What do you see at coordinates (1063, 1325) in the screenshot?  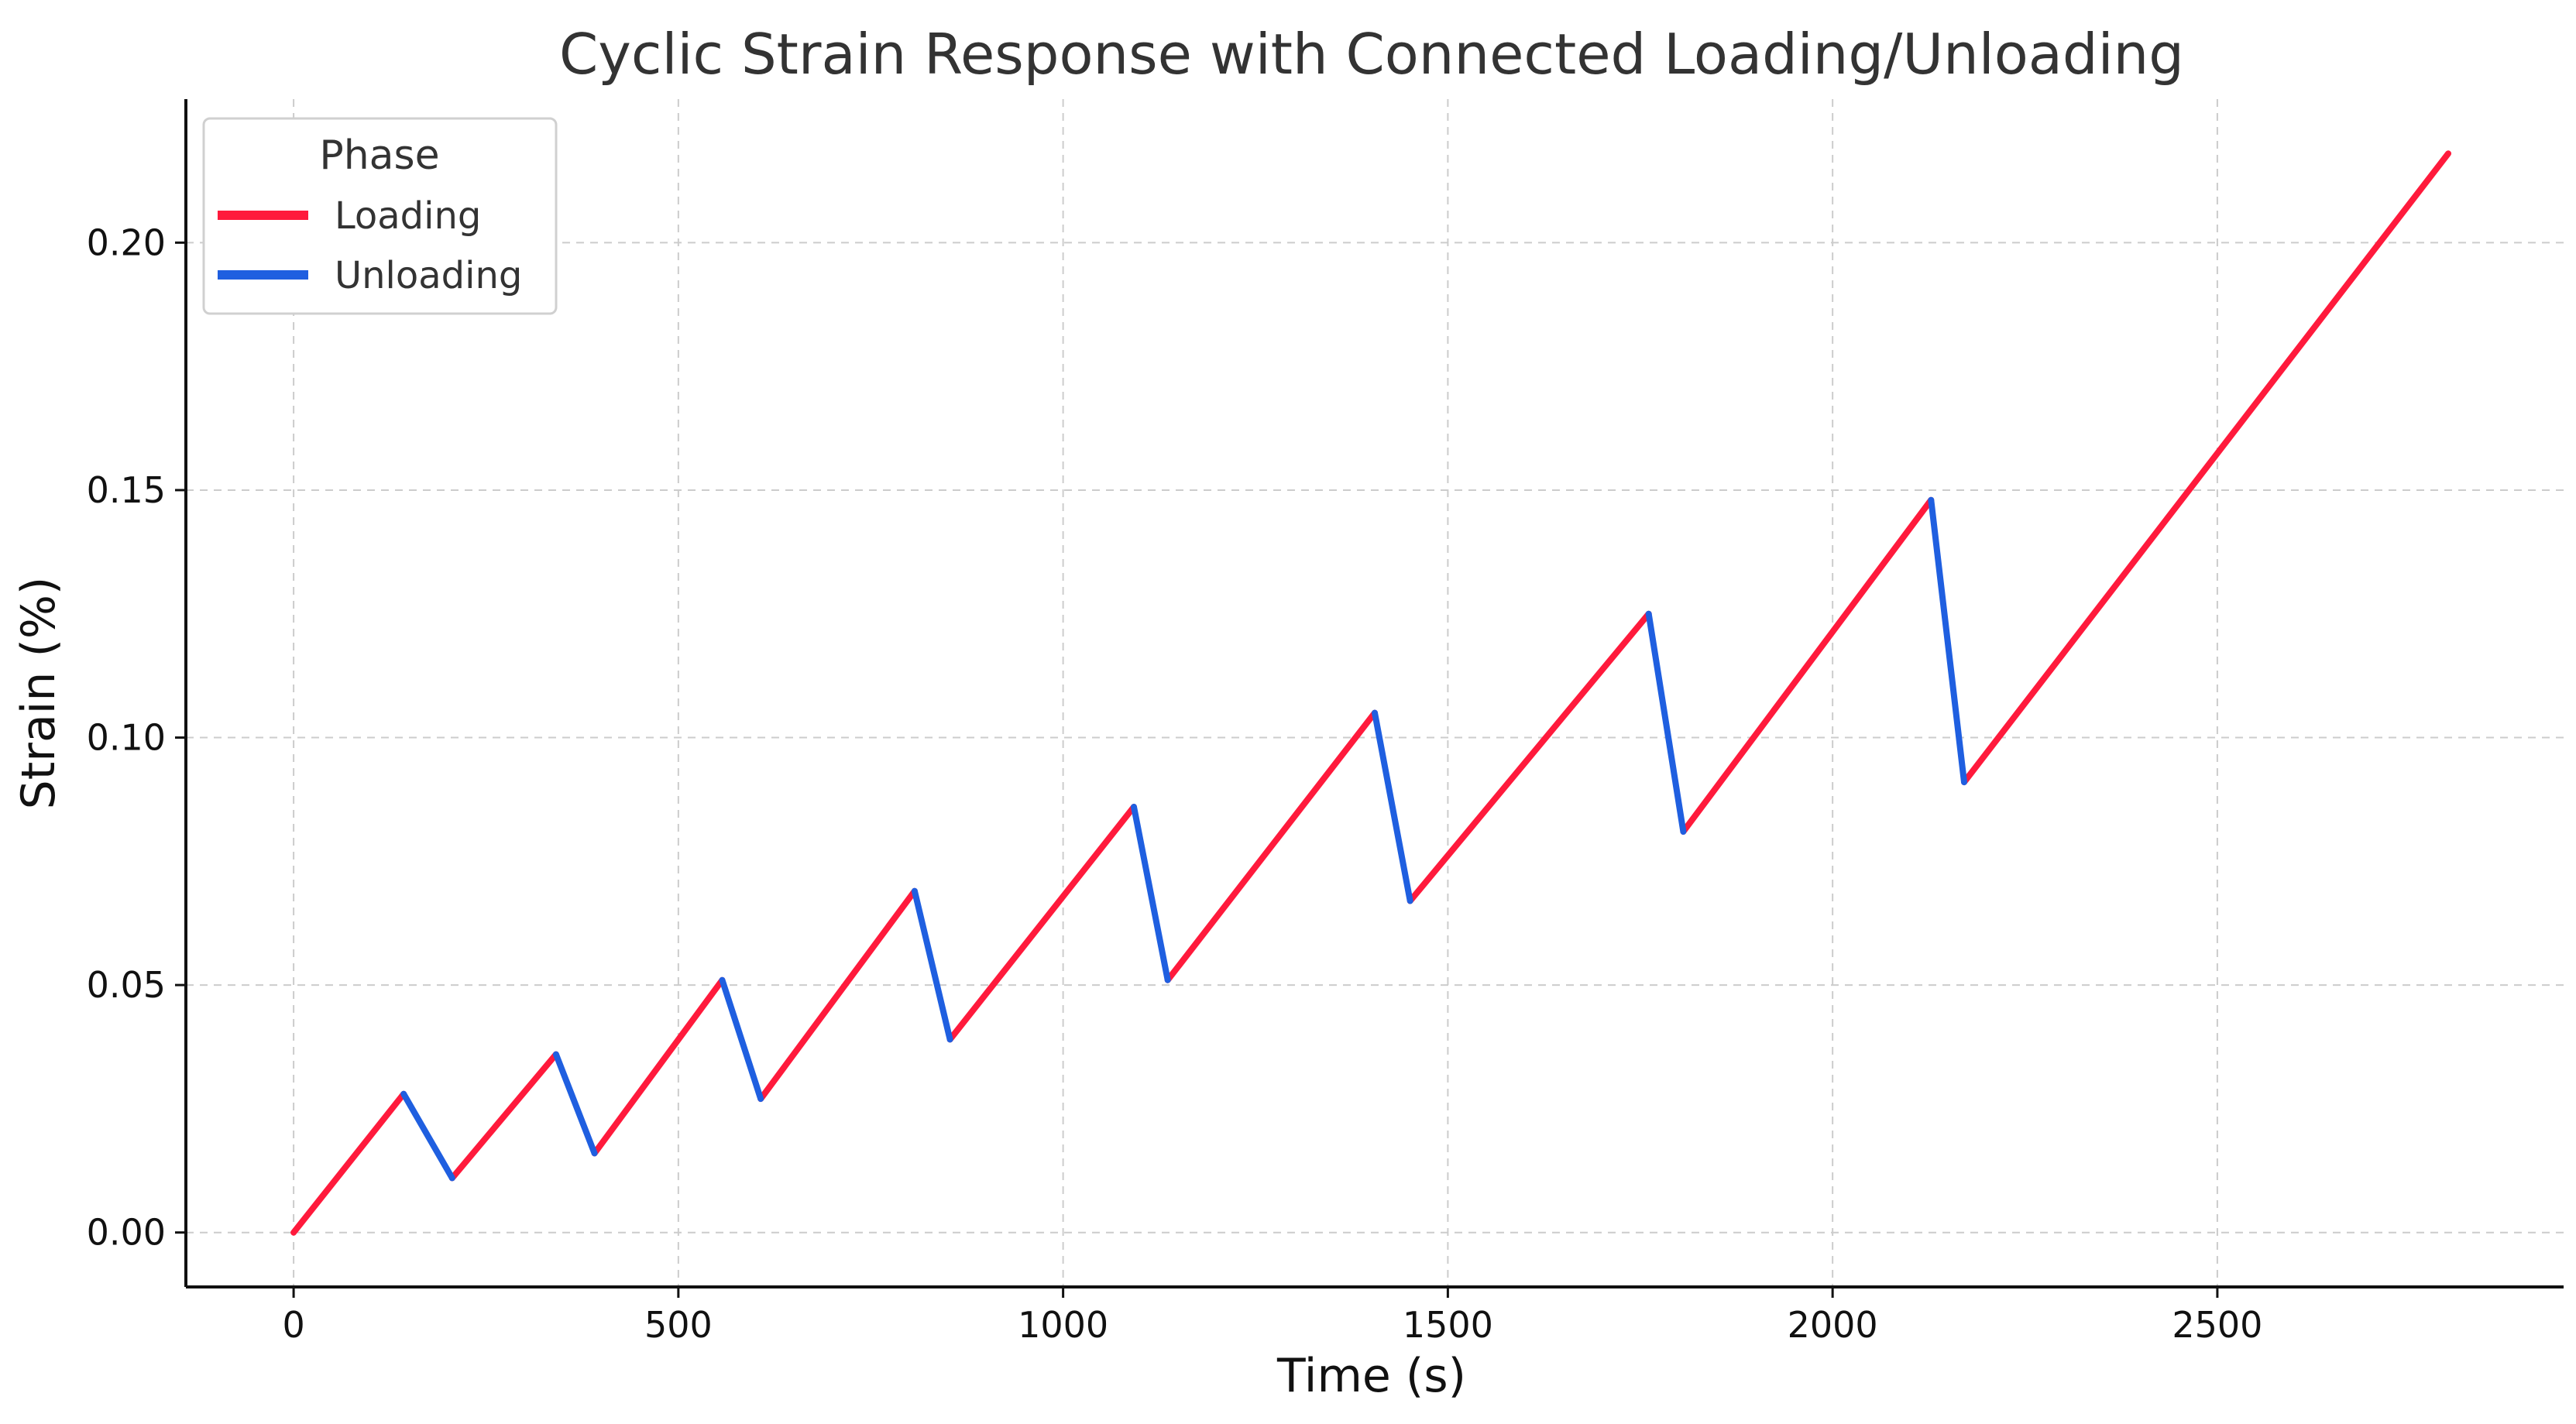 I see `x-tick-label: 1000` at bounding box center [1063, 1325].